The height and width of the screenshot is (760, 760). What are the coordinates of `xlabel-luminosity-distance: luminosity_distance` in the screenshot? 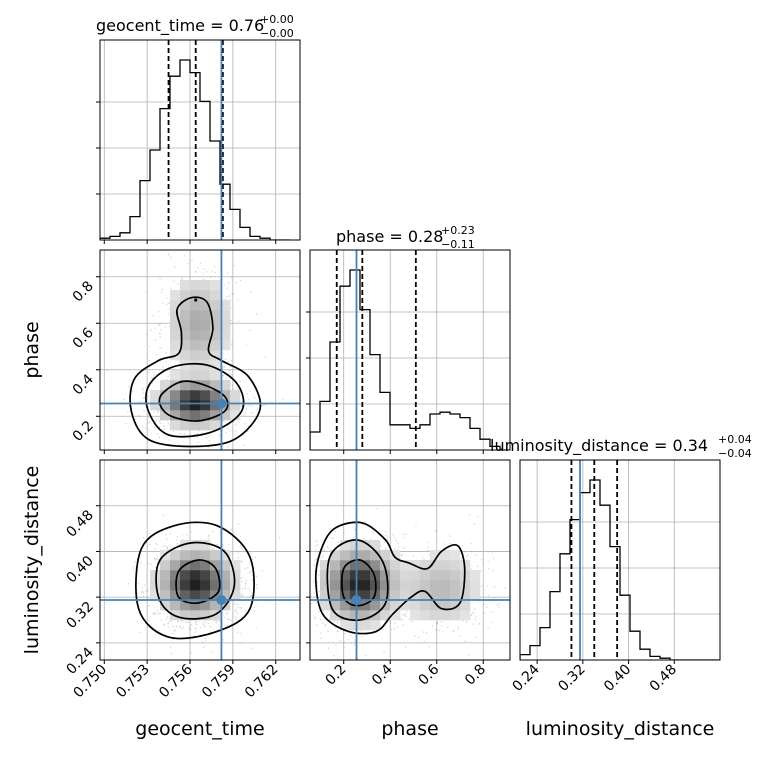 It's located at (620, 729).